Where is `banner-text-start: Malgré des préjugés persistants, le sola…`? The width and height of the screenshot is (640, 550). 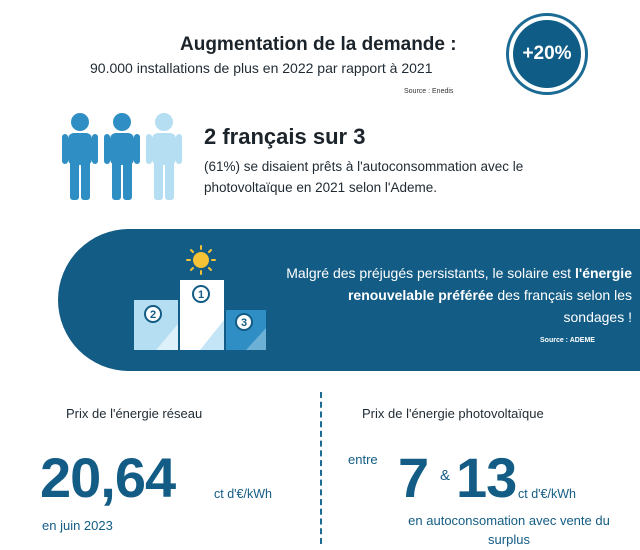 banner-text-start: Malgré des préjugés persistants, le sola… is located at coordinates (430, 273).